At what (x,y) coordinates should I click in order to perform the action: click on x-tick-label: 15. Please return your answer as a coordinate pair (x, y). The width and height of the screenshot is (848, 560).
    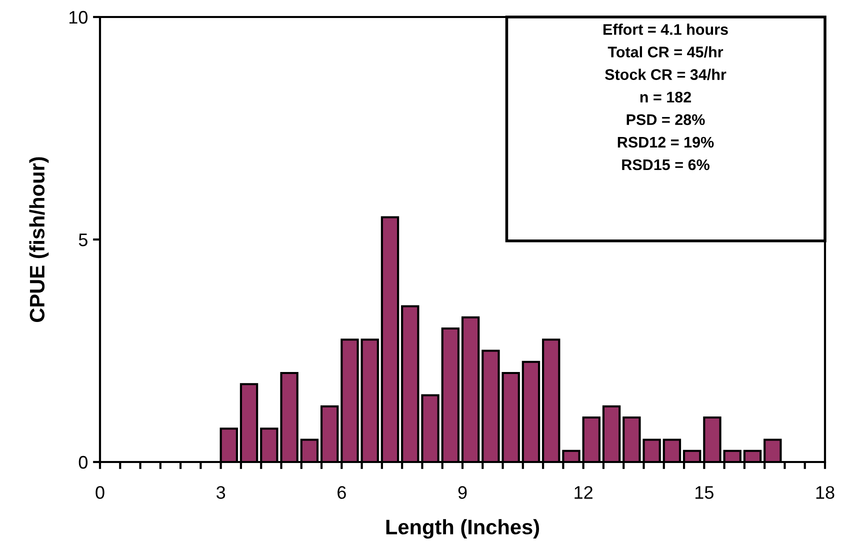
    Looking at the image, I should click on (705, 492).